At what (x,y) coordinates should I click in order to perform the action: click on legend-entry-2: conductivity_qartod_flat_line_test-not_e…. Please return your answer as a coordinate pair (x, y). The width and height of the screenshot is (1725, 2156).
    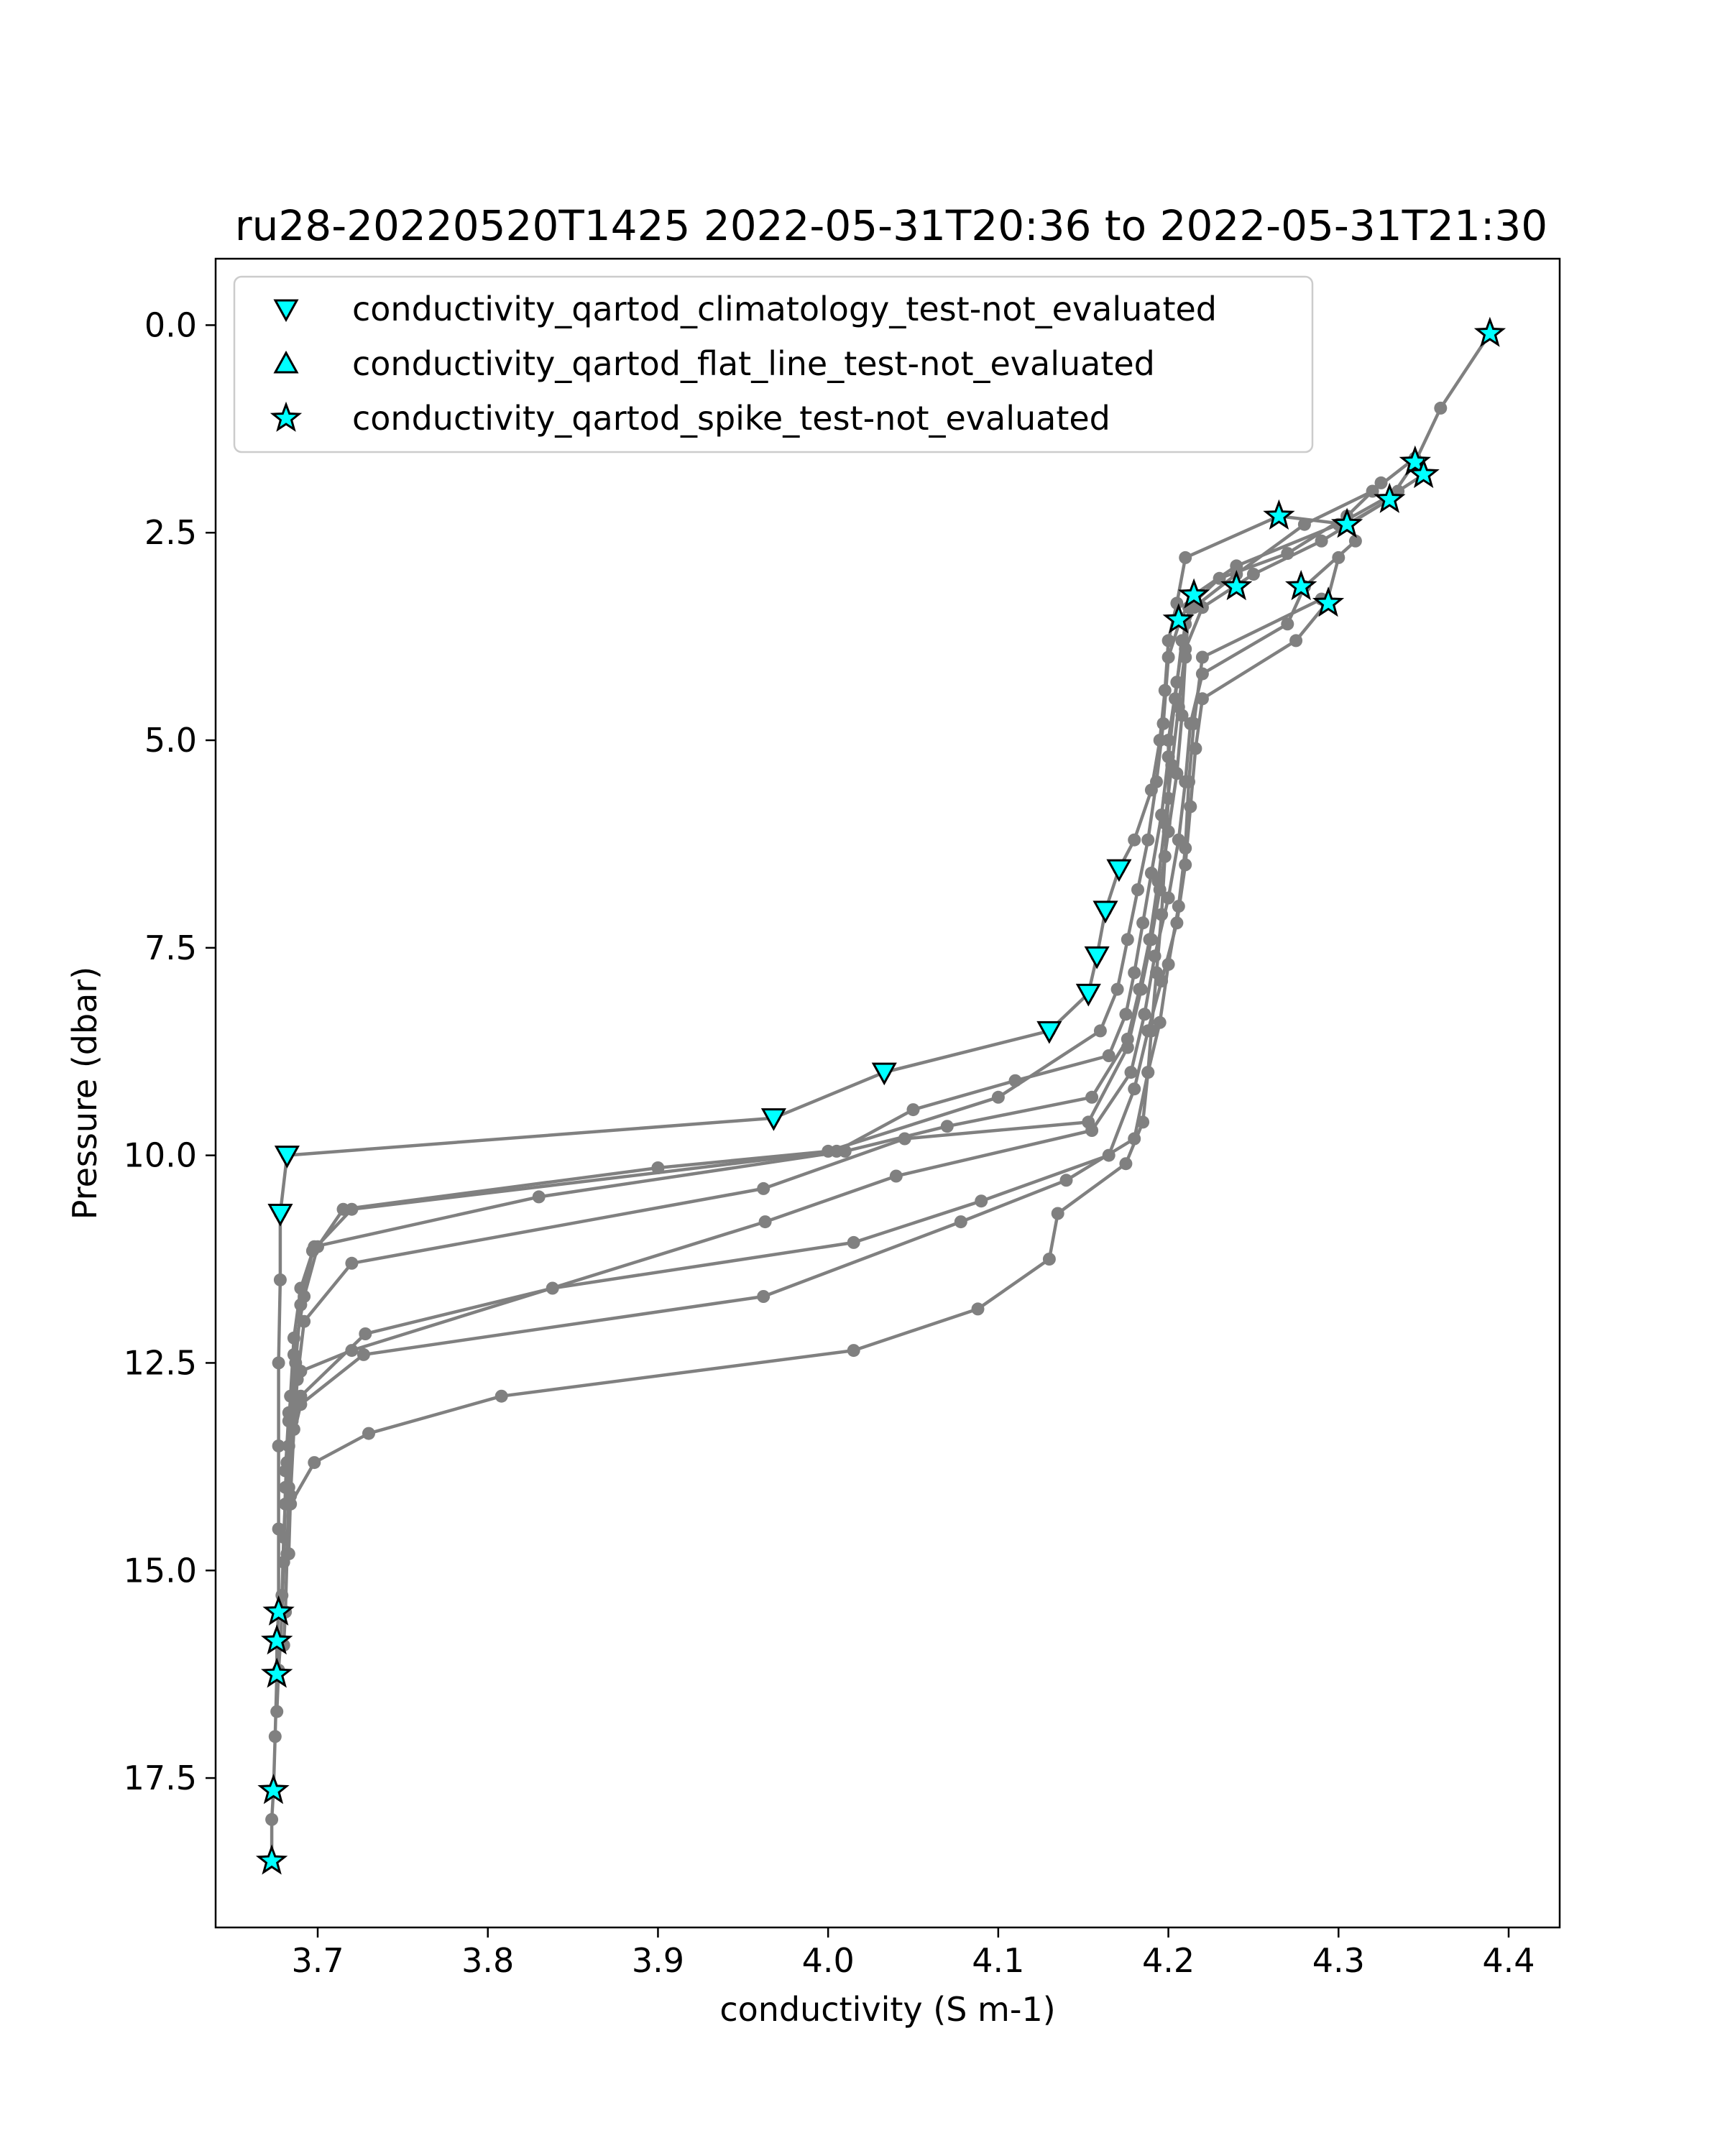
    Looking at the image, I should click on (714, 363).